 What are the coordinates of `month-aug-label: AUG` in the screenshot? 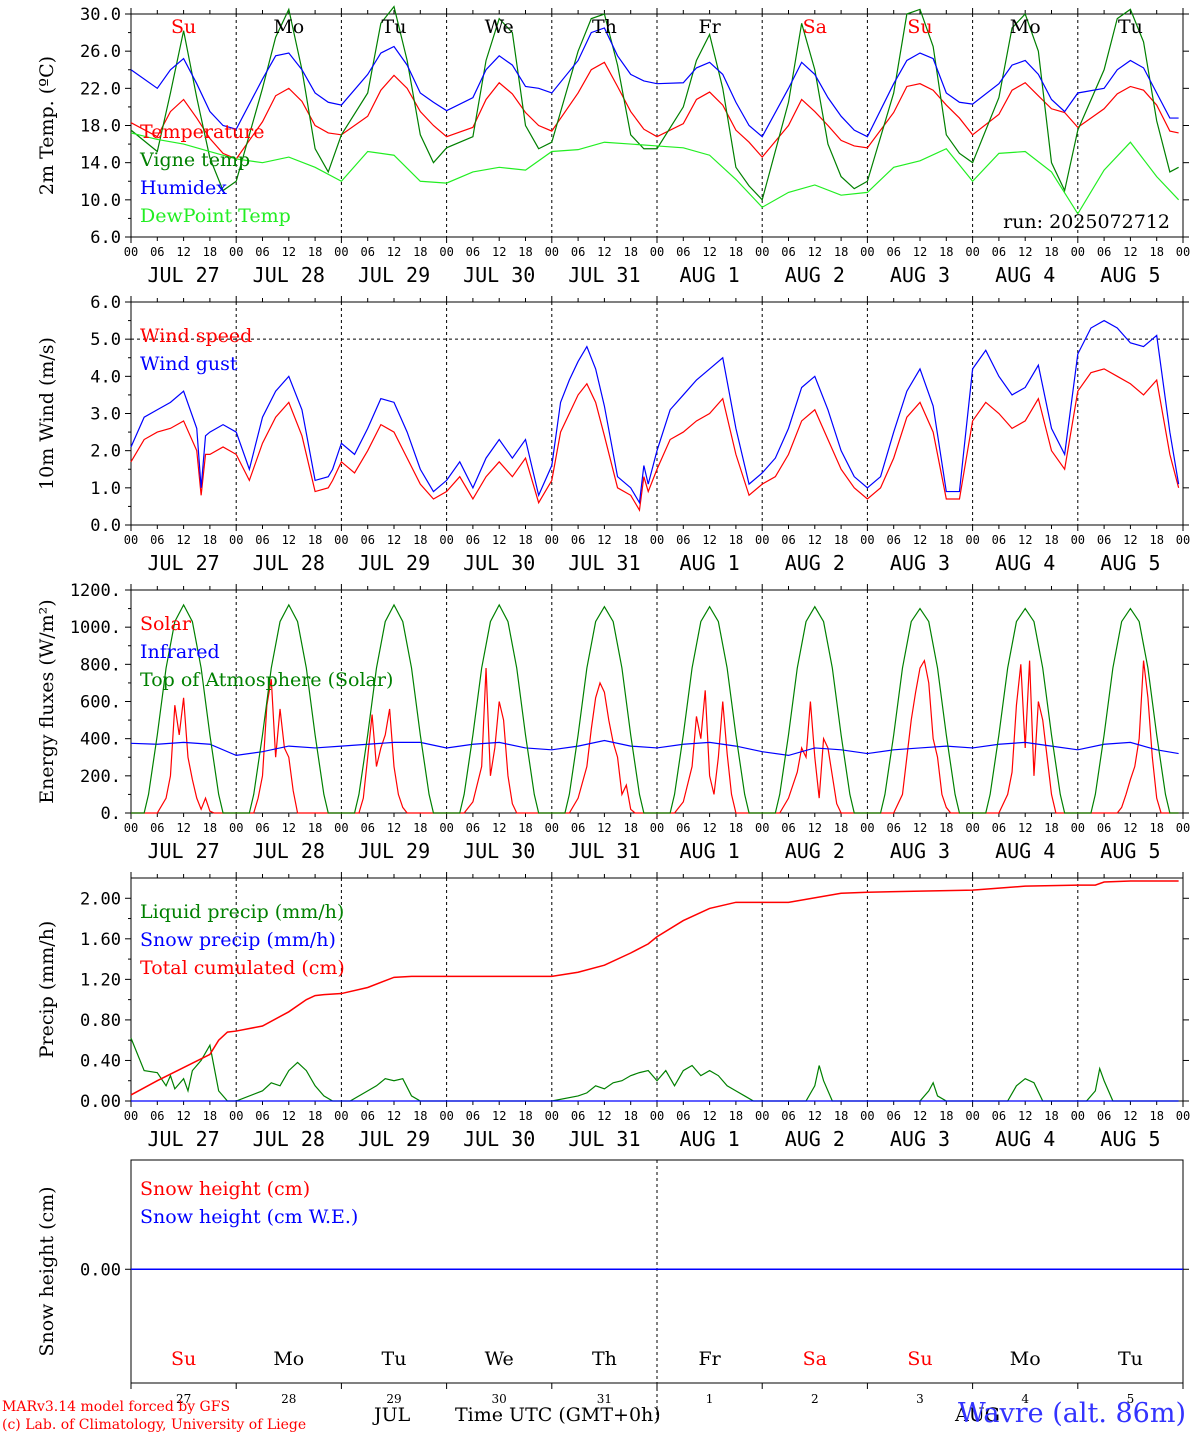 It's located at (977, 1415).